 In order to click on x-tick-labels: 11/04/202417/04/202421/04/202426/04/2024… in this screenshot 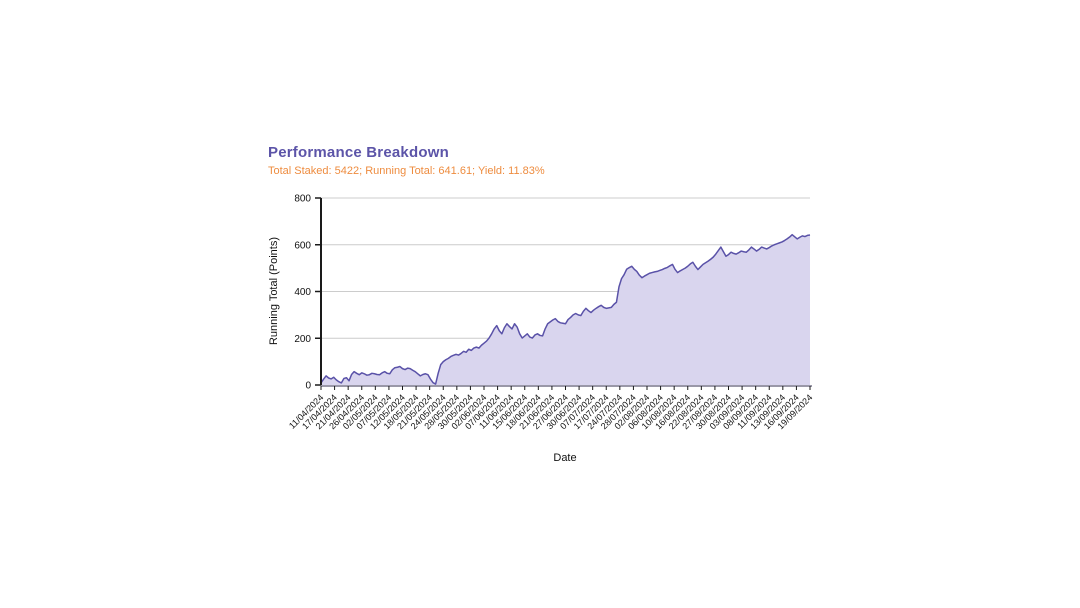, I will do `click(550, 411)`.